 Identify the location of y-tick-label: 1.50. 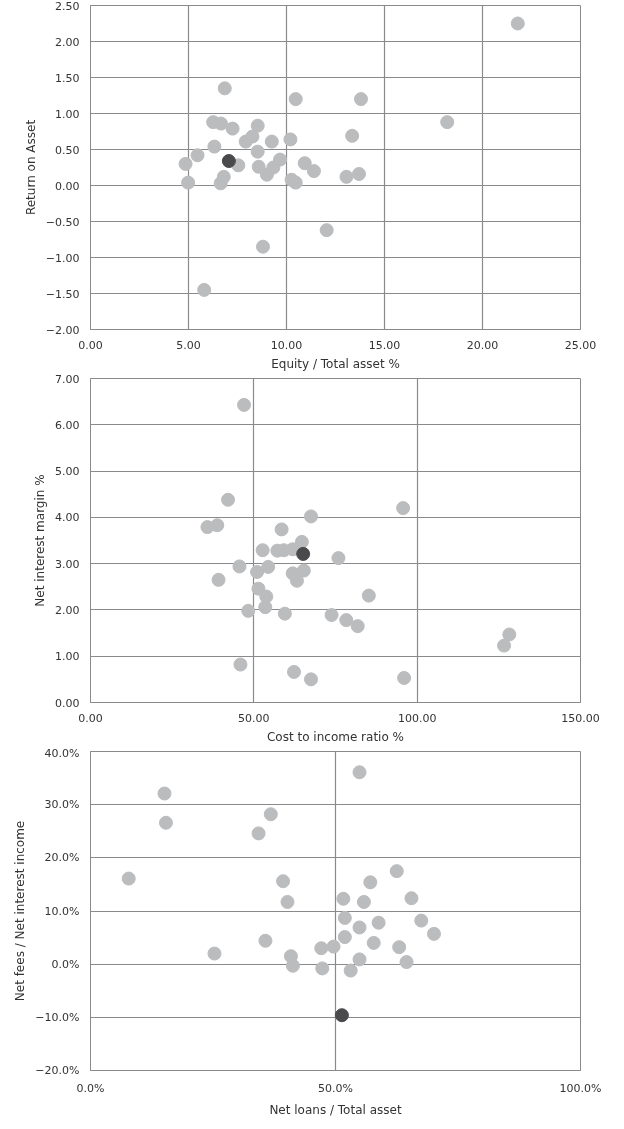
(67, 78).